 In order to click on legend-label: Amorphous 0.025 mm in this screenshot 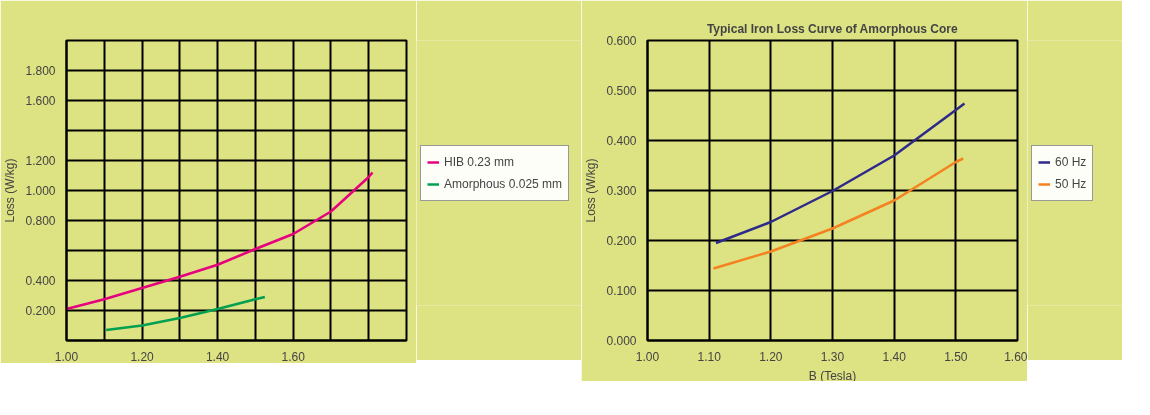, I will do `click(503, 183)`.